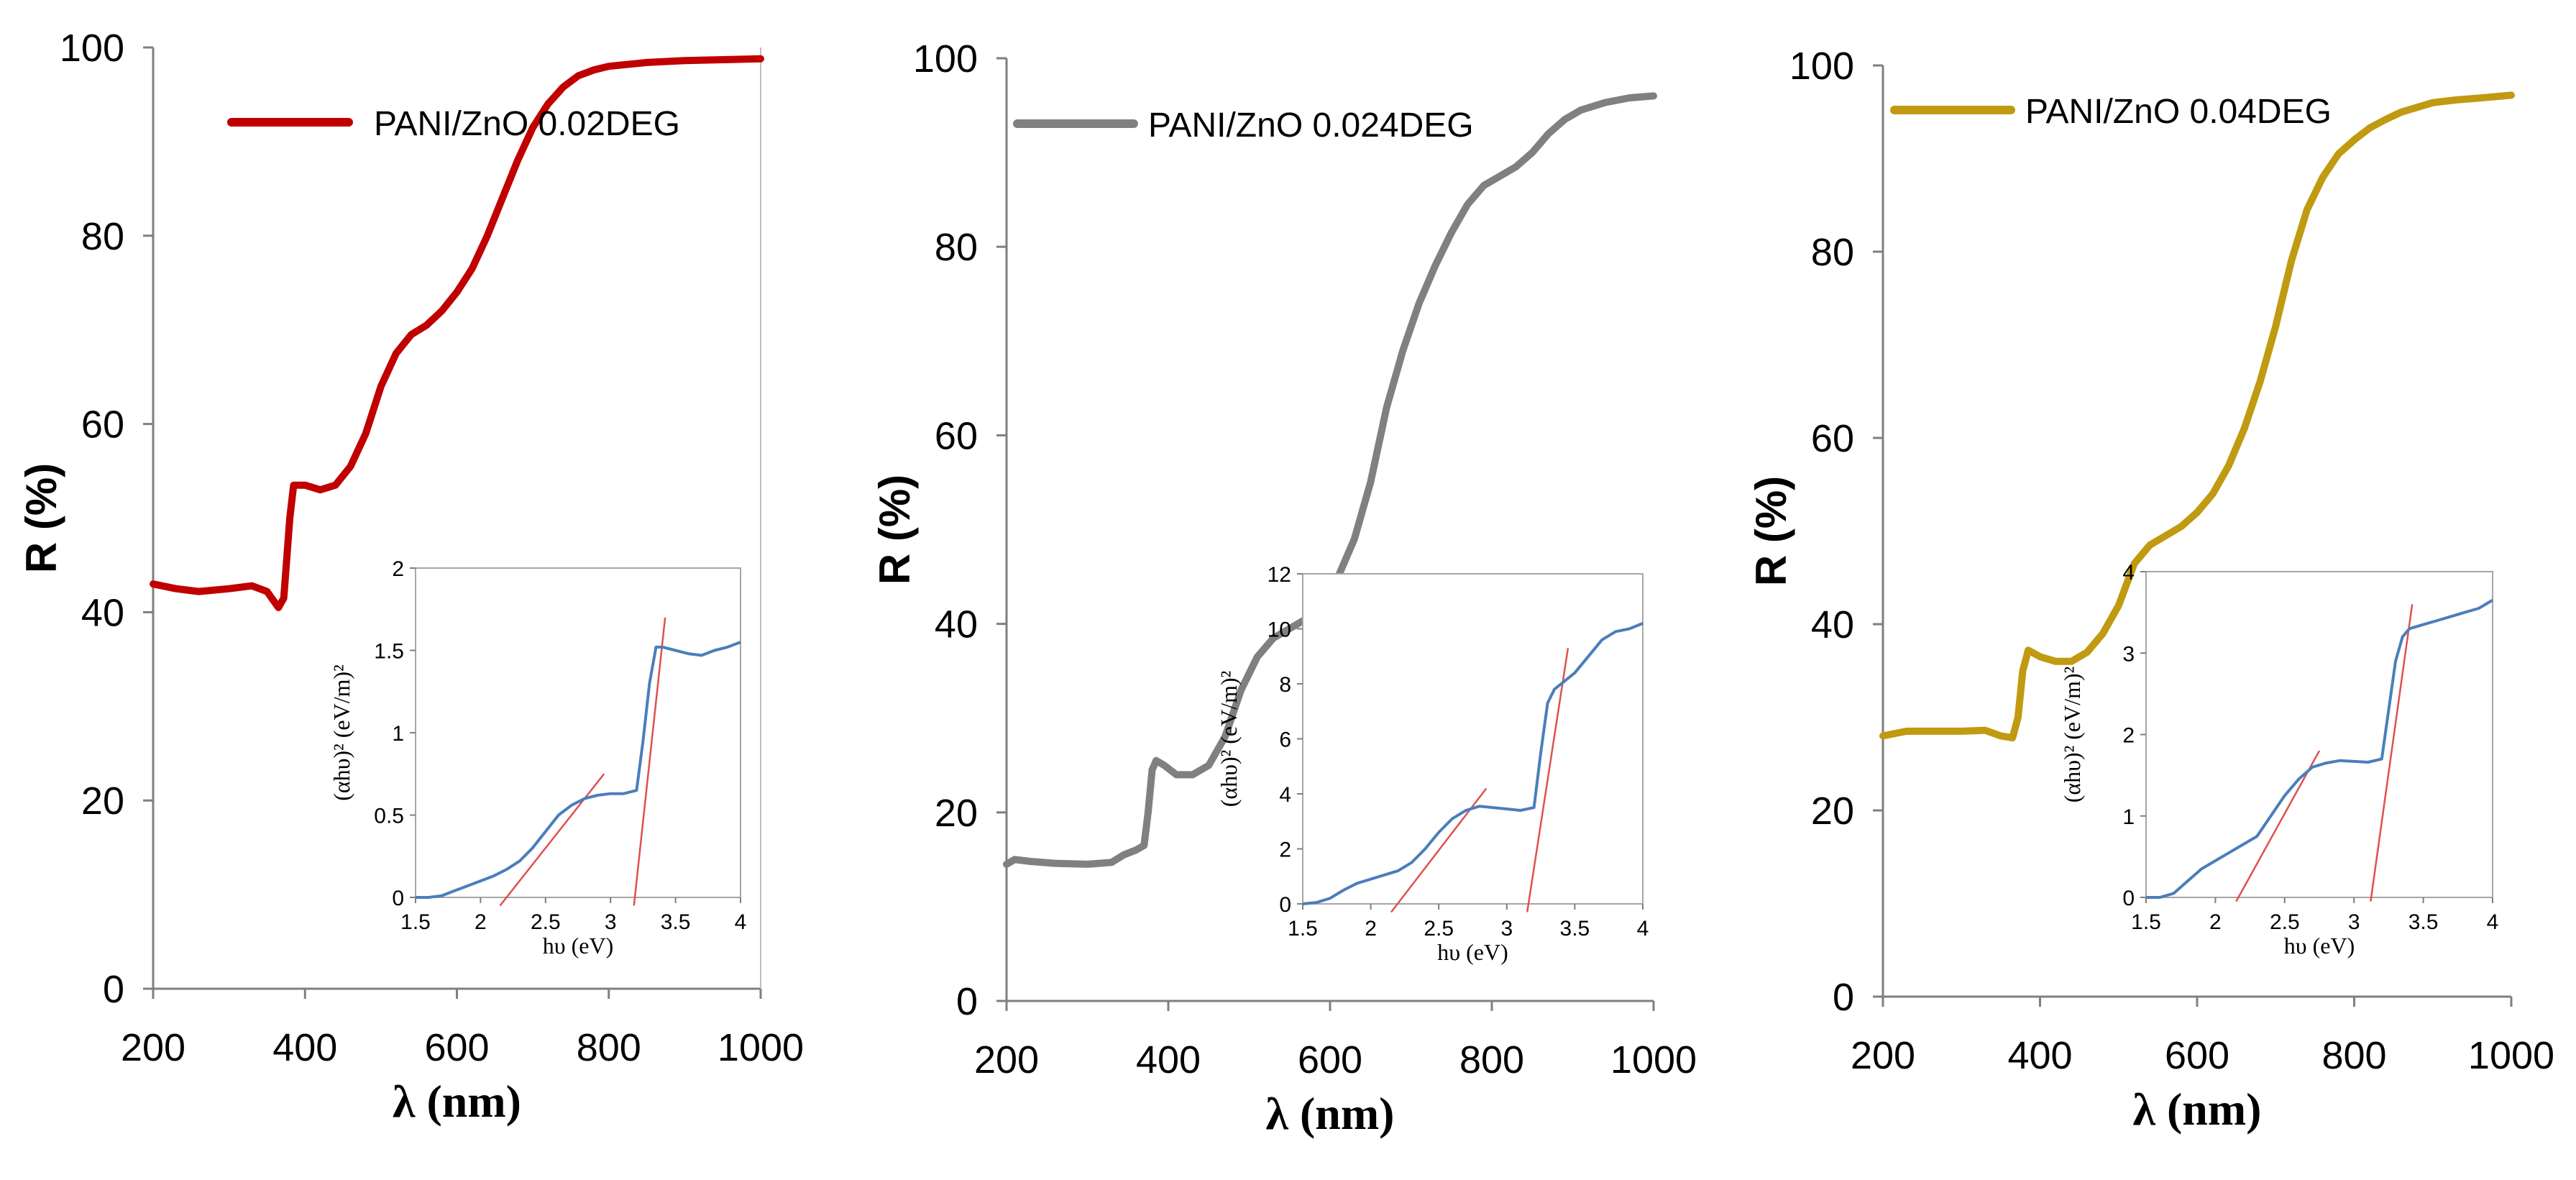 This screenshot has width=2576, height=1180. I want to click on inset-y-tick-label: 12, so click(1279, 575).